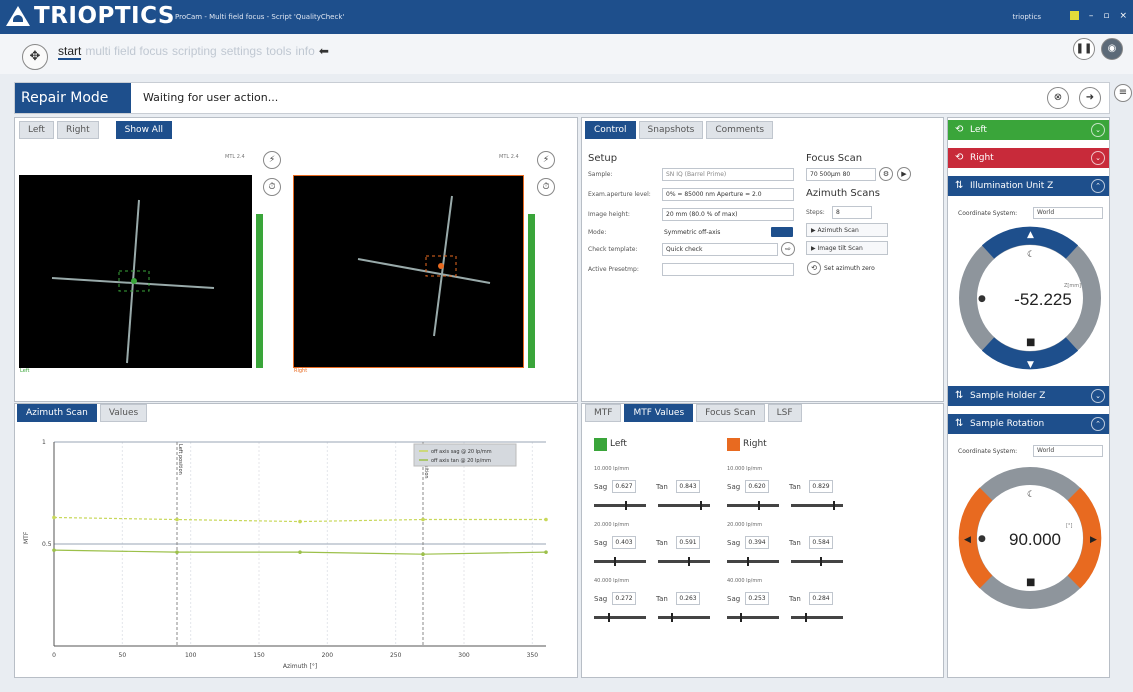 The height and width of the screenshot is (692, 1133). What do you see at coordinates (1028, 186) in the screenshot?
I see `illumination-unit-header: ⇅ Illumination Unit Z ⌃` at bounding box center [1028, 186].